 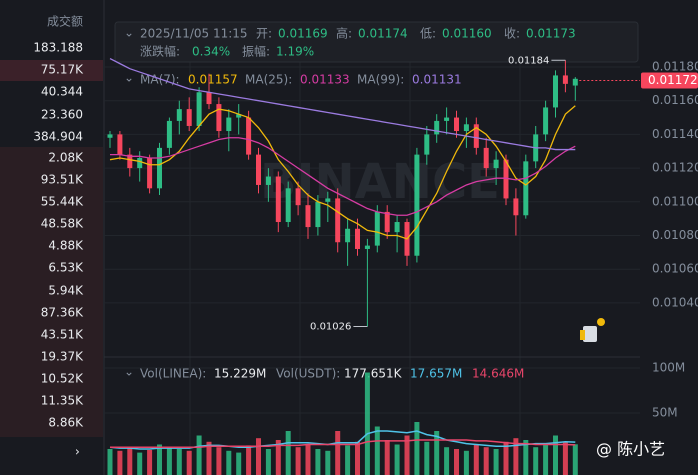 What do you see at coordinates (62, 115) in the screenshot?
I see `sidebar-value: 23.360` at bounding box center [62, 115].